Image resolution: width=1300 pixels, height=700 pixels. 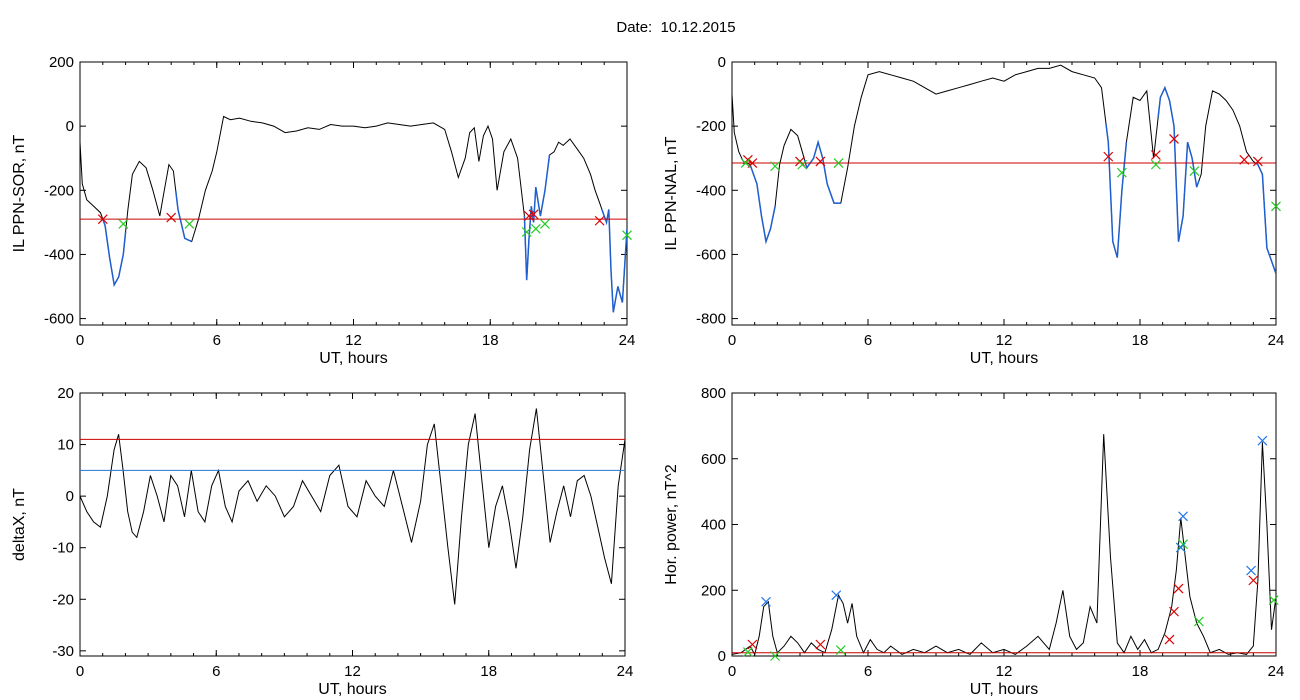 What do you see at coordinates (713, 393) in the screenshot?
I see `y-tick-label: 800` at bounding box center [713, 393].